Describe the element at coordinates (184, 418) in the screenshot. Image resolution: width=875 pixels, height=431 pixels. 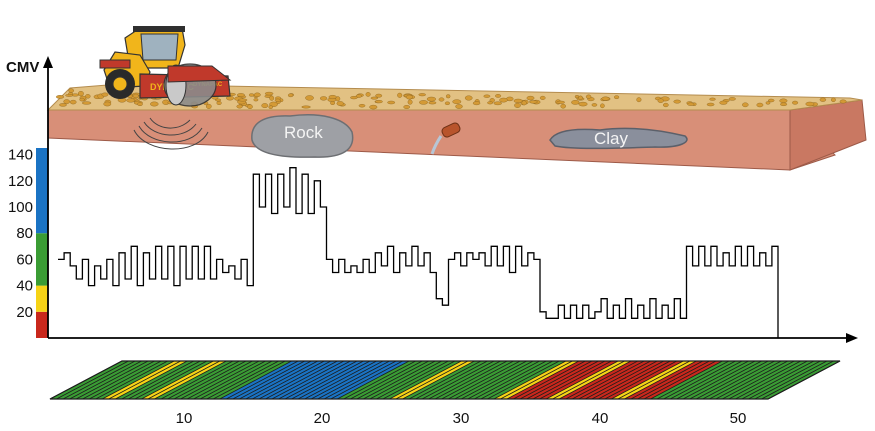
I see `strip-tick-label: 10` at that location.